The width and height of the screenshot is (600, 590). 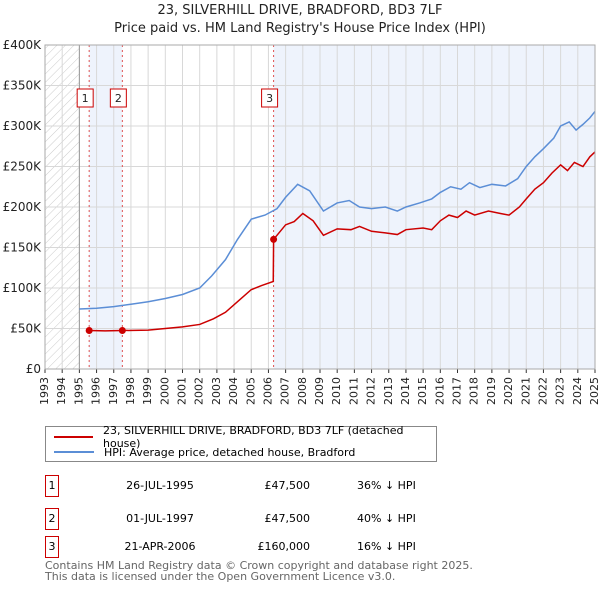 I want to click on x-tick-label: 2002, so click(x=199, y=391).